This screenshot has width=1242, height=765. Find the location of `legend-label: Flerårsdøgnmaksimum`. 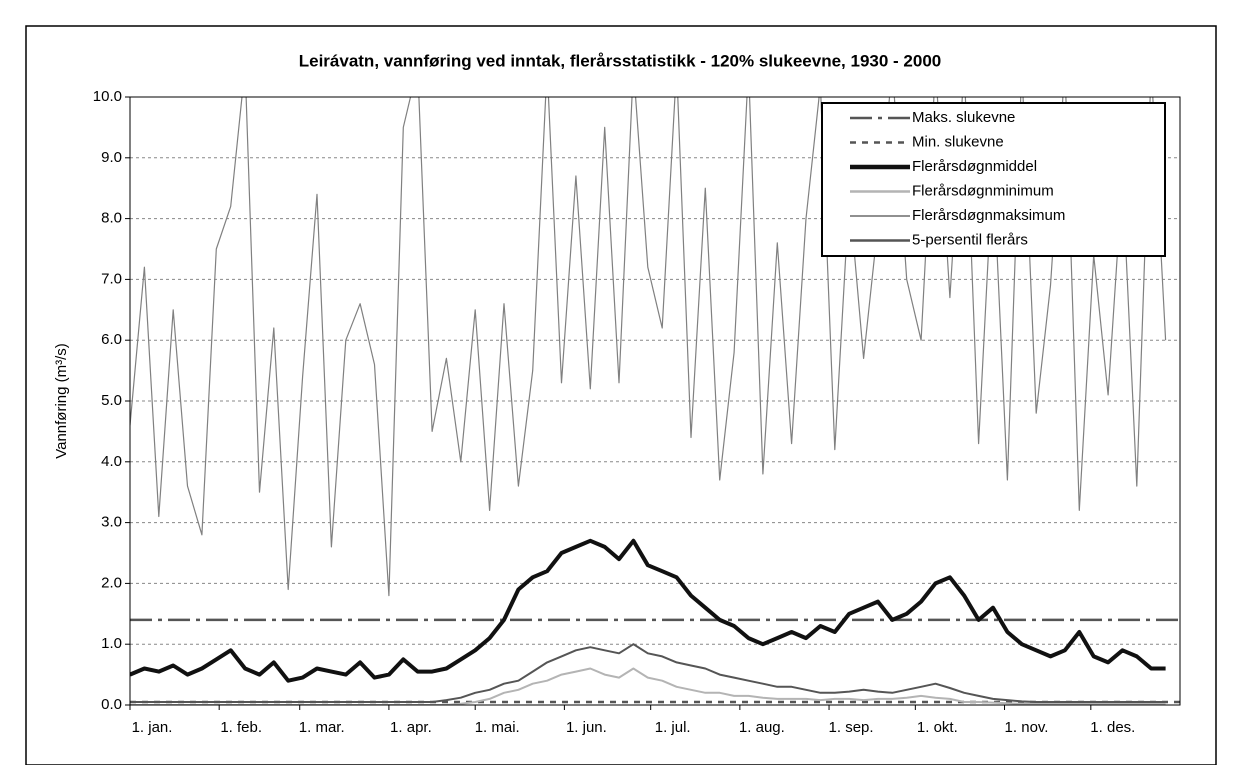

legend-label: Flerårsdøgnmaksimum is located at coordinates (988, 215).